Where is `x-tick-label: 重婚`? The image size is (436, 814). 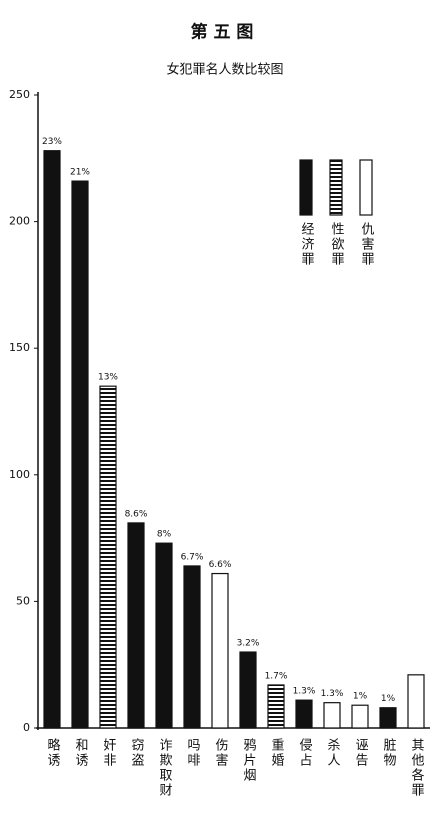 x-tick-label: 重婚 is located at coordinates (277, 752).